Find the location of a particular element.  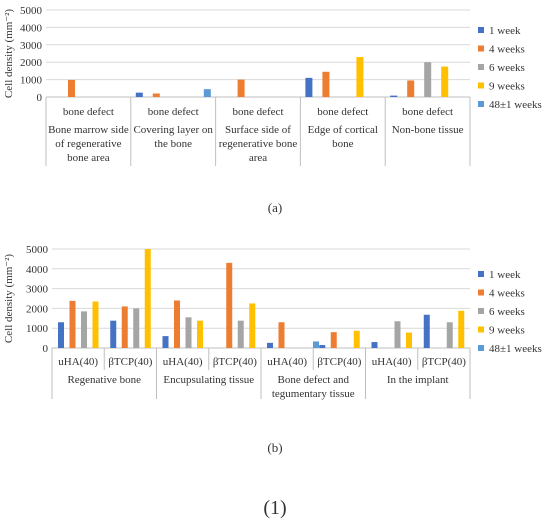

x-group-label: Encupsulating tissue is located at coordinates (208, 380).